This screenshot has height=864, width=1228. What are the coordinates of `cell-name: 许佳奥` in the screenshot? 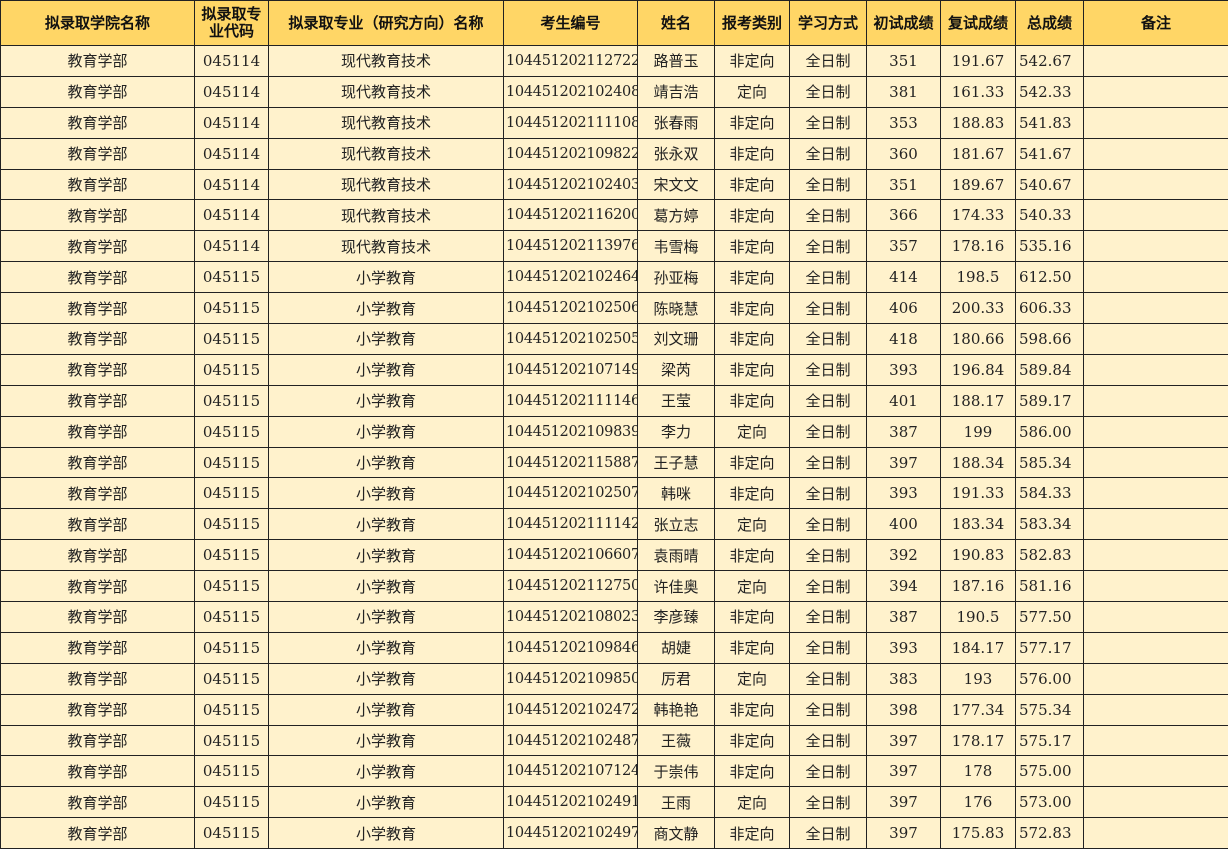 It's located at (676, 586).